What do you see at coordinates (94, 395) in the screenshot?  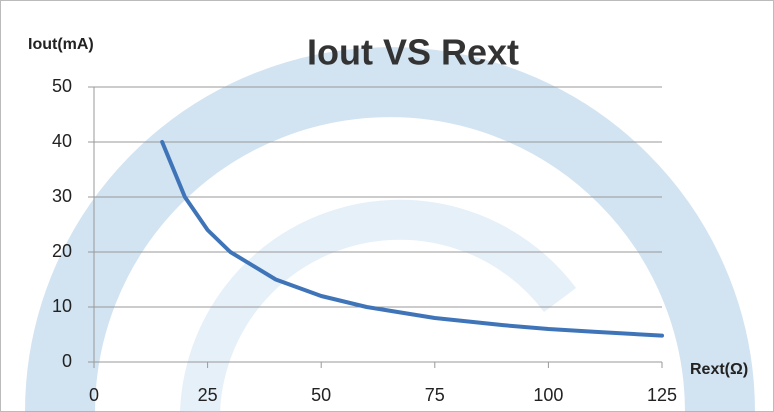 I see `x-tick-label: 0` at bounding box center [94, 395].